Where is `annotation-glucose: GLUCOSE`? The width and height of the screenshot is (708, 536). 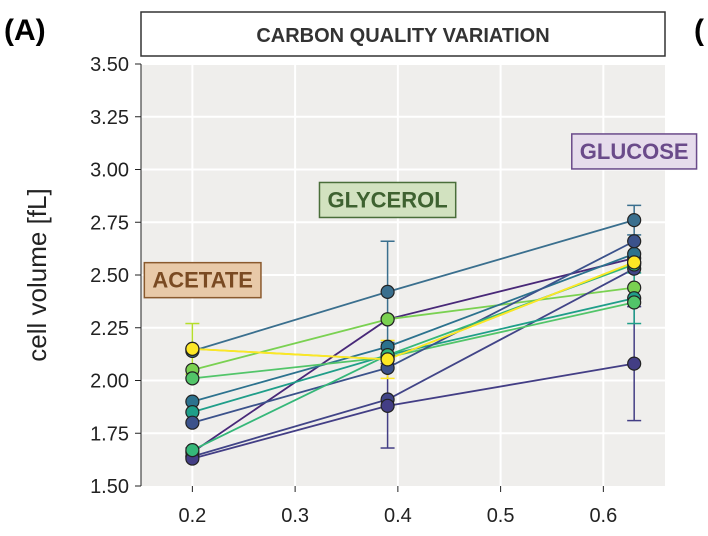
annotation-glucose: GLUCOSE is located at coordinates (634, 151).